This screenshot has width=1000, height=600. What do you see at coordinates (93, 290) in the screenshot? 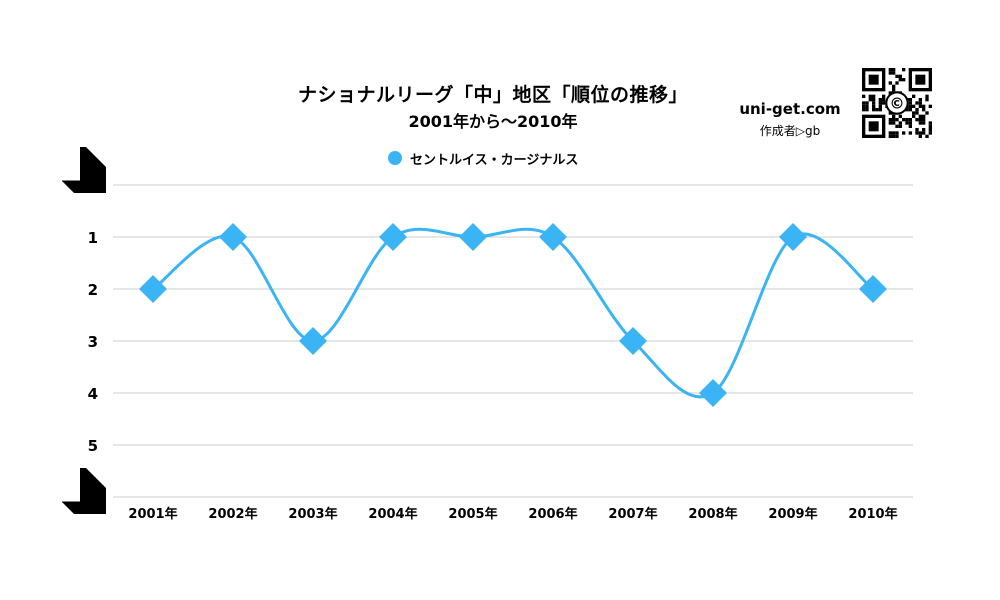
I see `y-tick-label: 2` at bounding box center [93, 290].